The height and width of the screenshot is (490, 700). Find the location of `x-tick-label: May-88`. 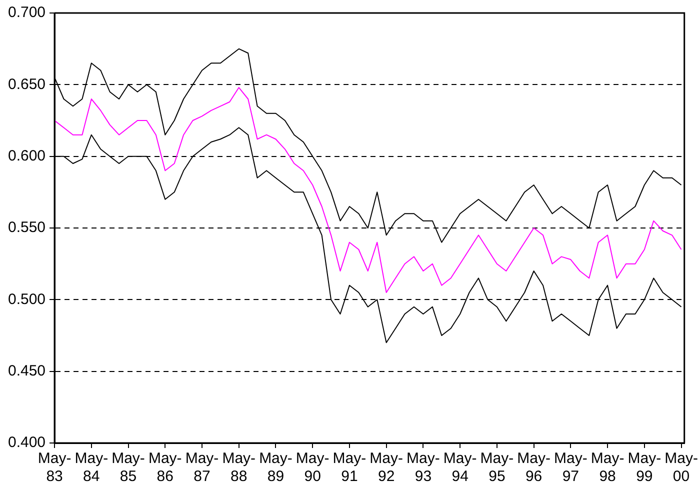

x-tick-label: May-88 is located at coordinates (239, 468).